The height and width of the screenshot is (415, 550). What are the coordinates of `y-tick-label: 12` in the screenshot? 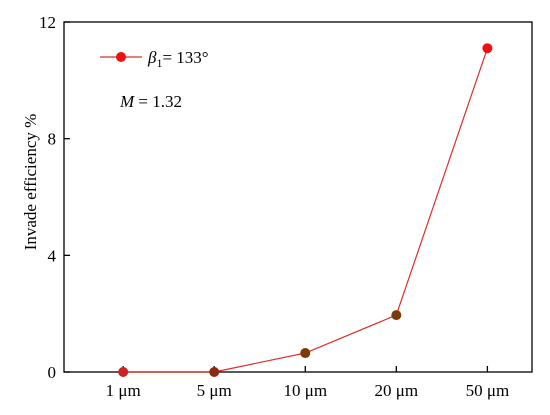 It's located at (47, 22).